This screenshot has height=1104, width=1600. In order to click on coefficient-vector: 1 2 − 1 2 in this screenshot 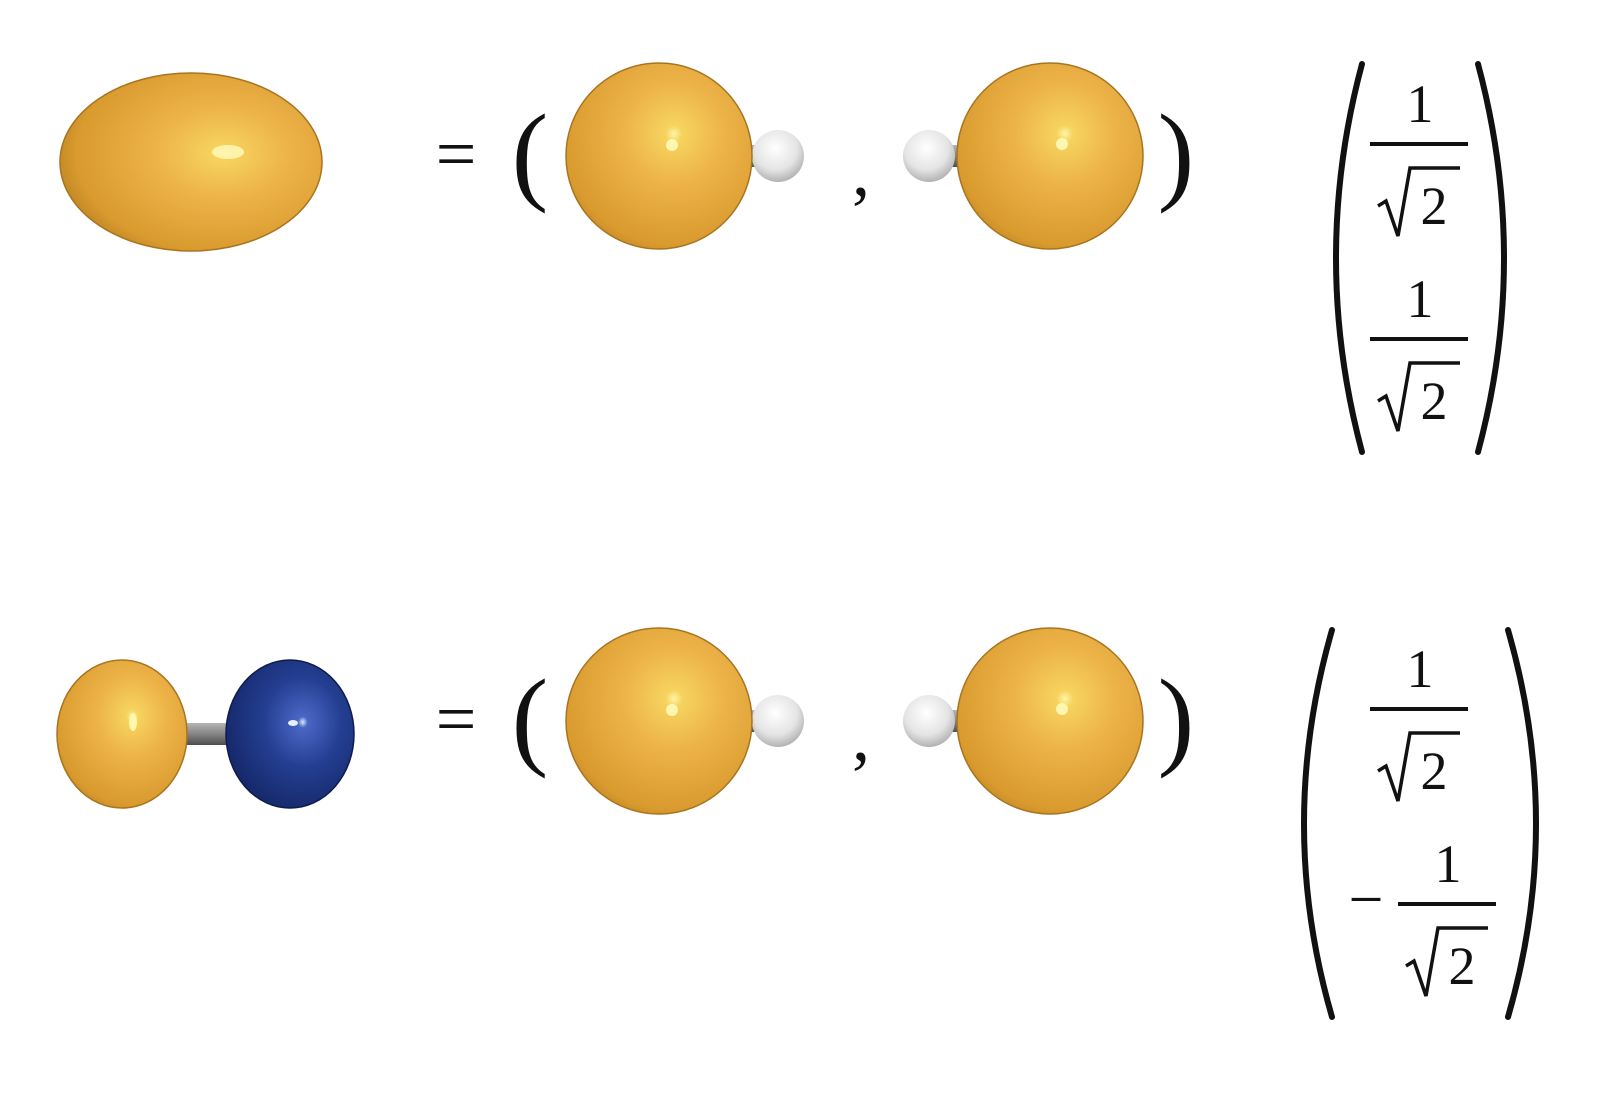, I will do `click(1420, 823)`.